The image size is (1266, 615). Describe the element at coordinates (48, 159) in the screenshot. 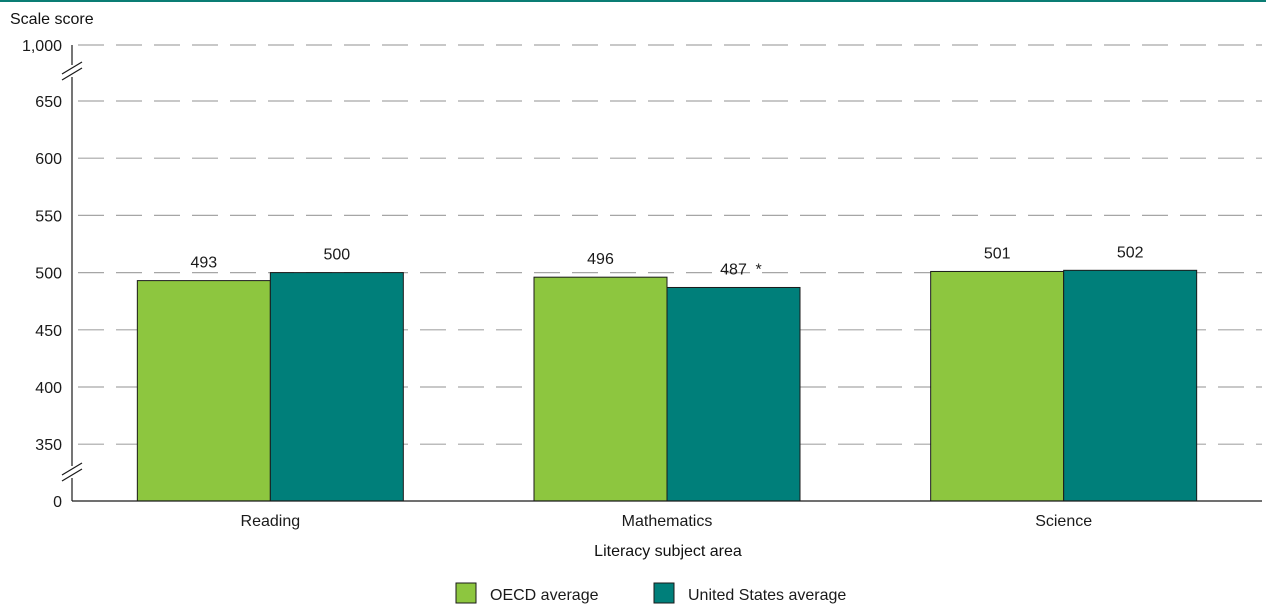

I see `y-tick-label: 600` at that location.